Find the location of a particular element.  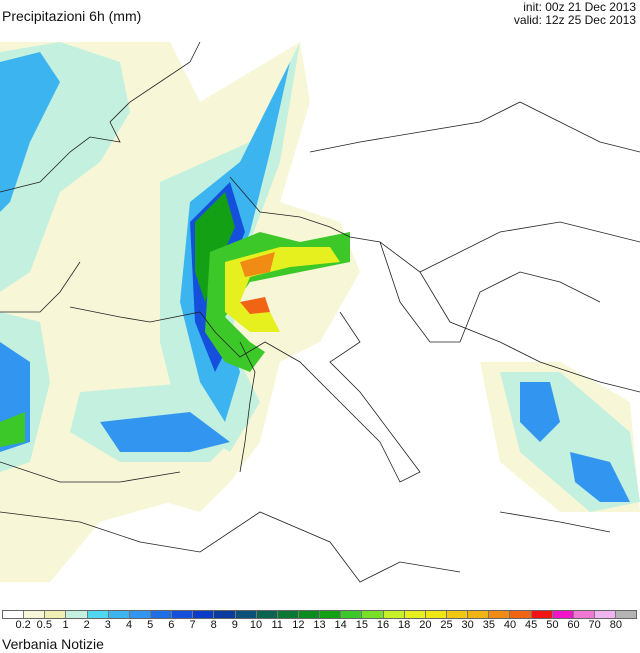

color-scale-label: 15 is located at coordinates (361, 625).